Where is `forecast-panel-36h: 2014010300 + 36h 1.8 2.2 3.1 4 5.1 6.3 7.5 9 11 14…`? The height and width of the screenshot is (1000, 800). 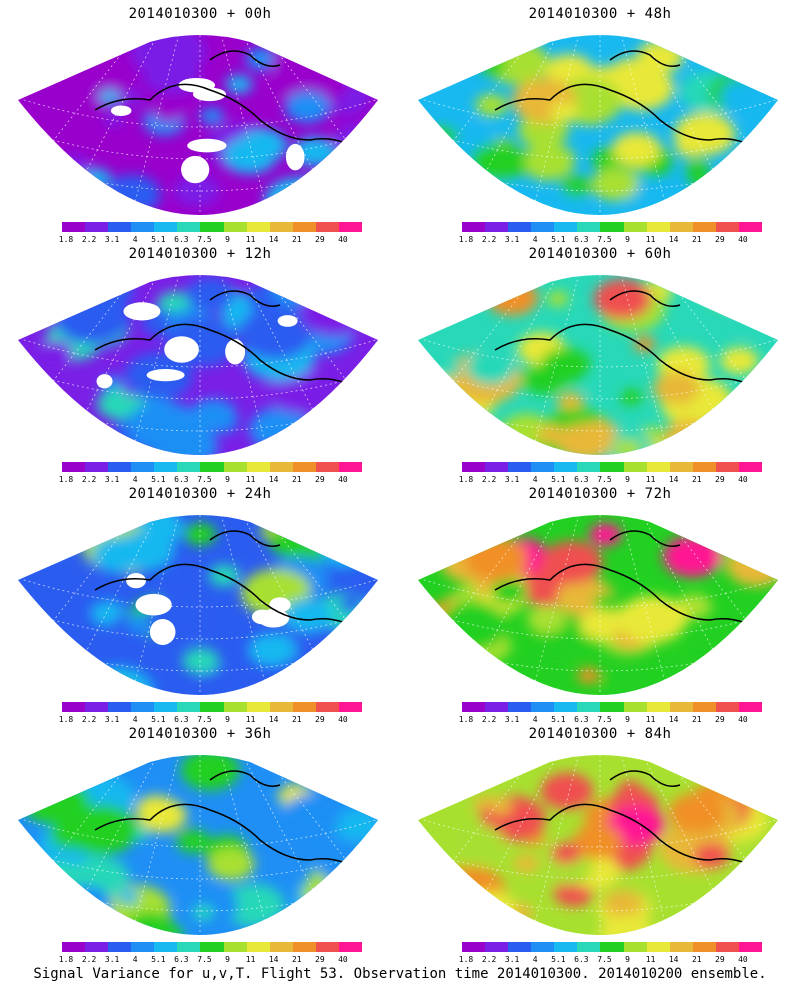 forecast-panel-36h: 2014010300 + 36h 1.8 2.2 3.1 4 5.1 6.3 7.5 9 11 14… is located at coordinates (200, 845).